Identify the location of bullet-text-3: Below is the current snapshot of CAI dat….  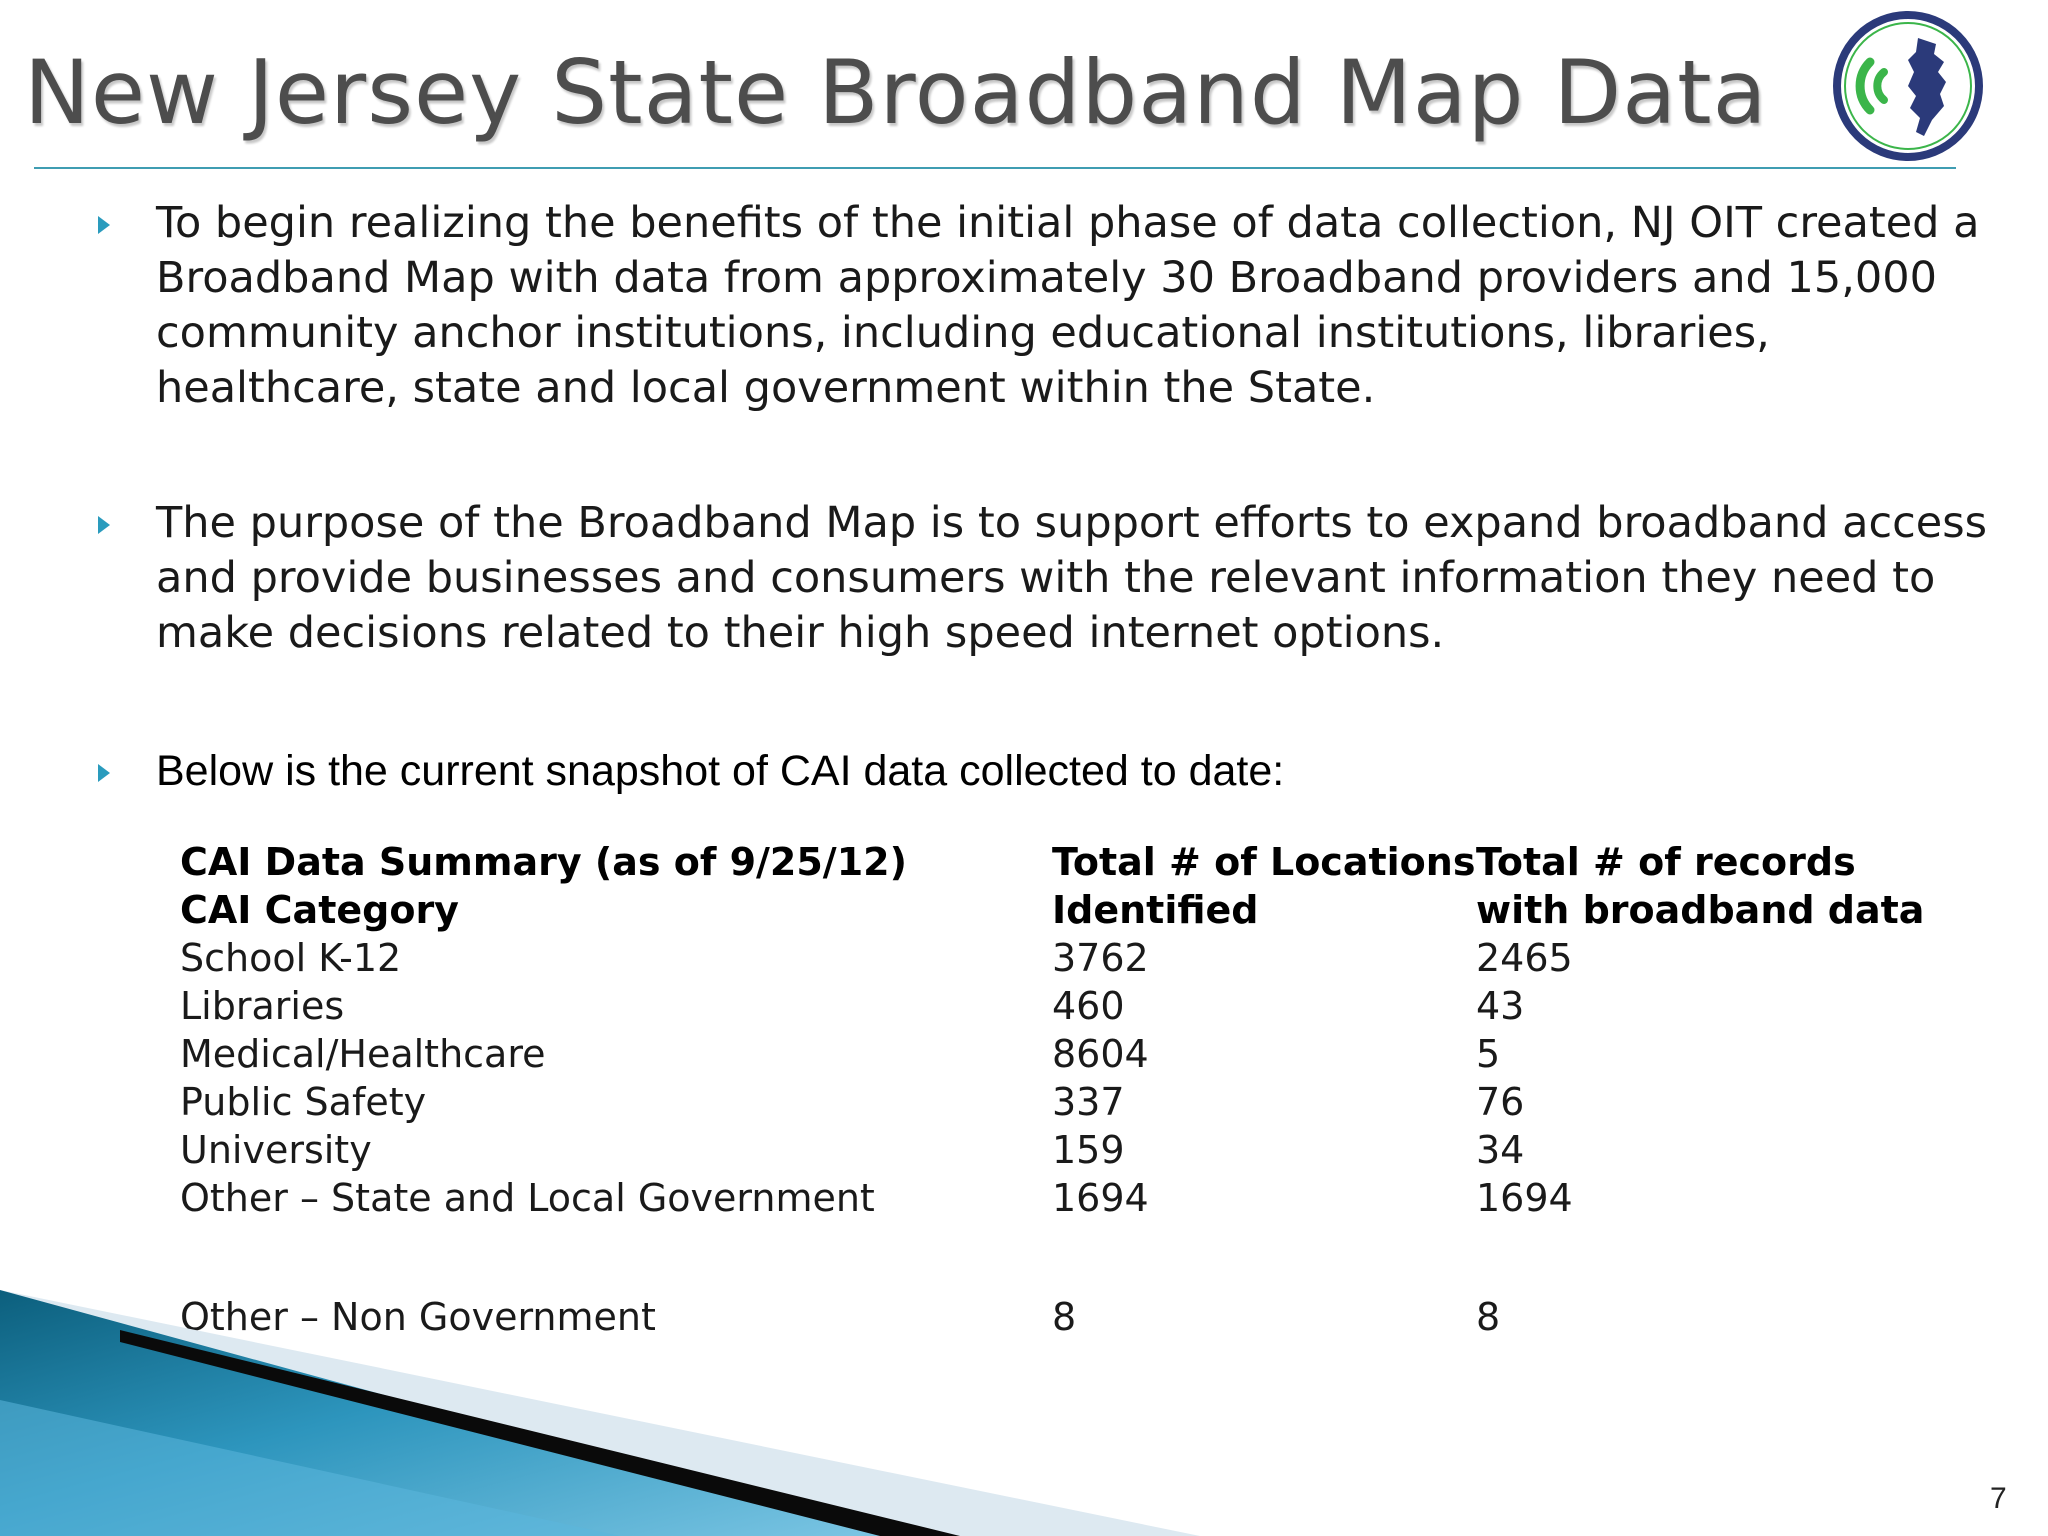
(720, 771).